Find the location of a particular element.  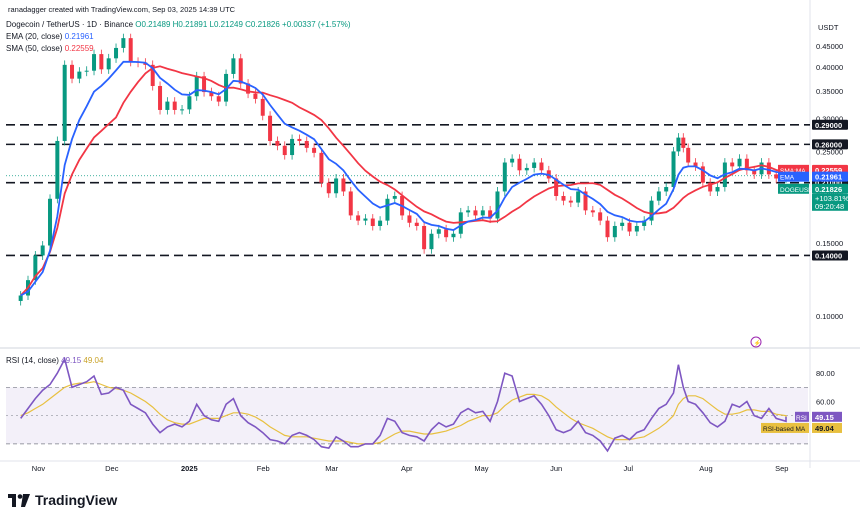

event-flag-icon is located at coordinates (756, 342).